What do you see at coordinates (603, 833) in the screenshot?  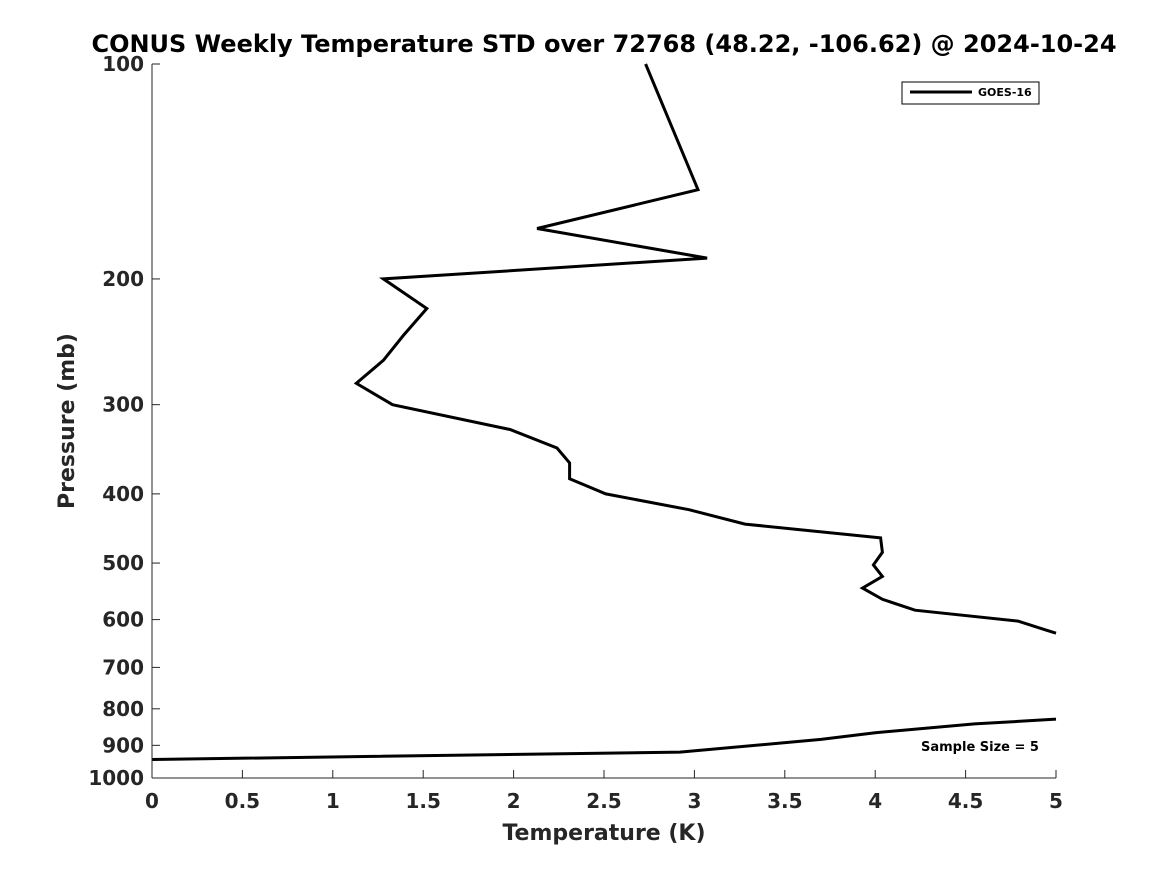 I see `x-axis-label: Temperature (K)` at bounding box center [603, 833].